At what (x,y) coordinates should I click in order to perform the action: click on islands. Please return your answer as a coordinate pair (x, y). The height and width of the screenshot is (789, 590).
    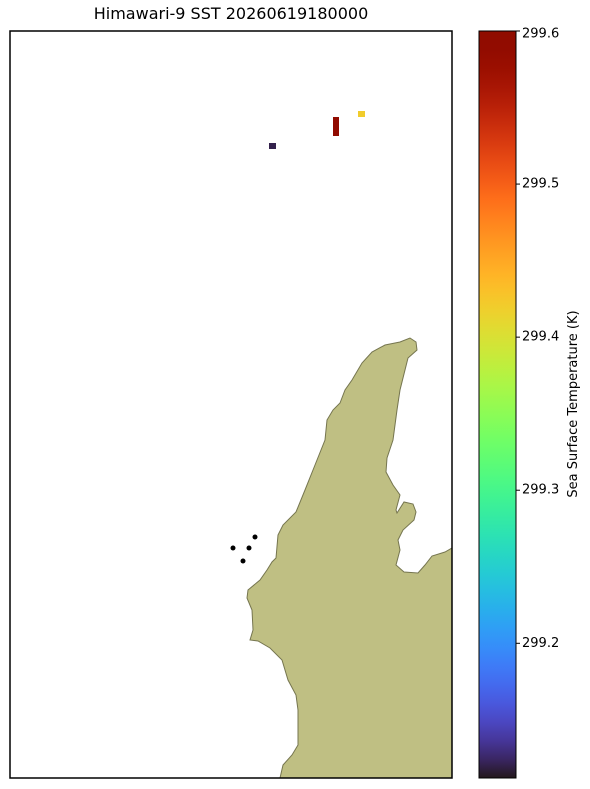
    Looking at the image, I should click on (244, 549).